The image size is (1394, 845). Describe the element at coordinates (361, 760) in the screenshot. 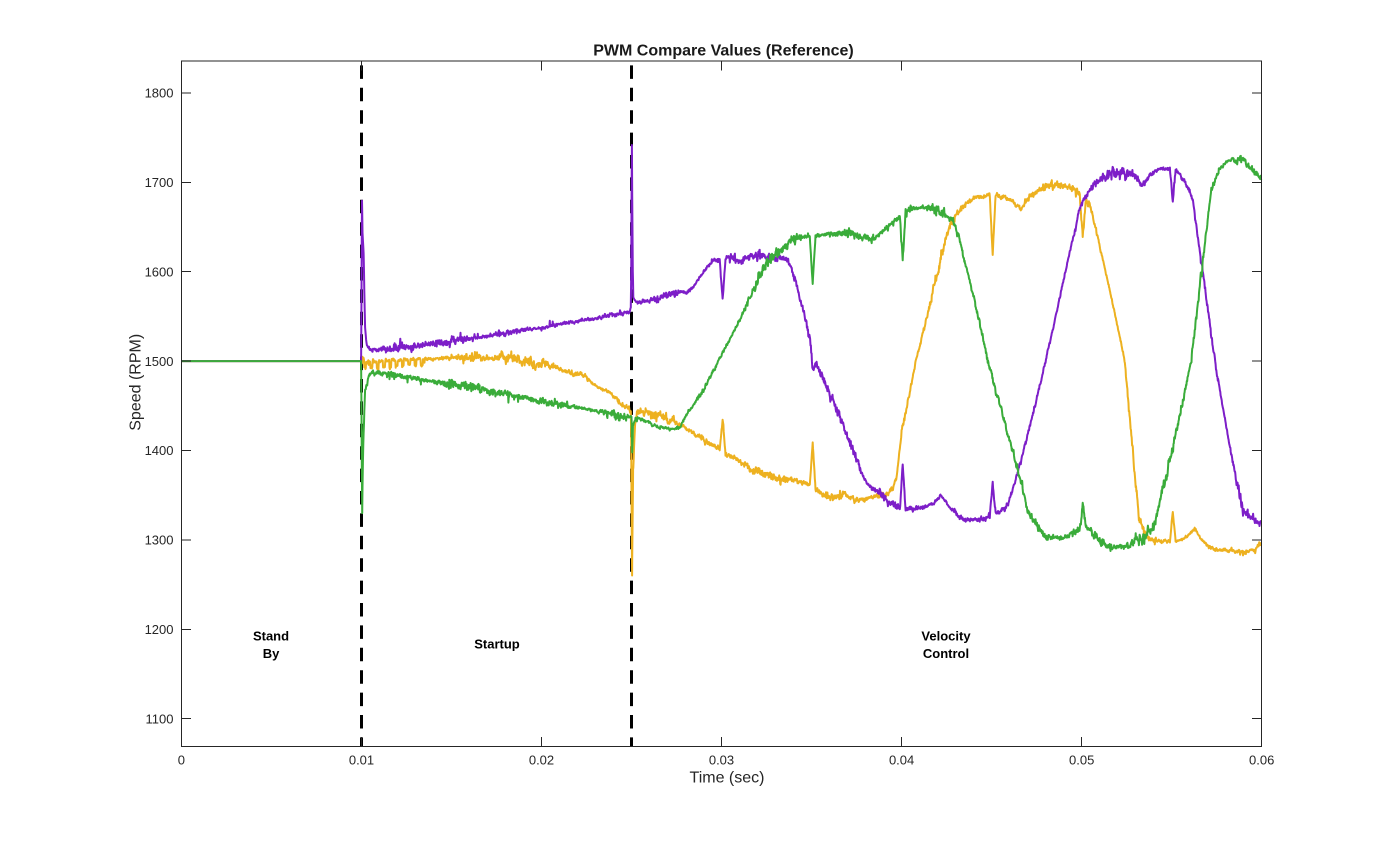

I see `svg-text: 0.01` at that location.